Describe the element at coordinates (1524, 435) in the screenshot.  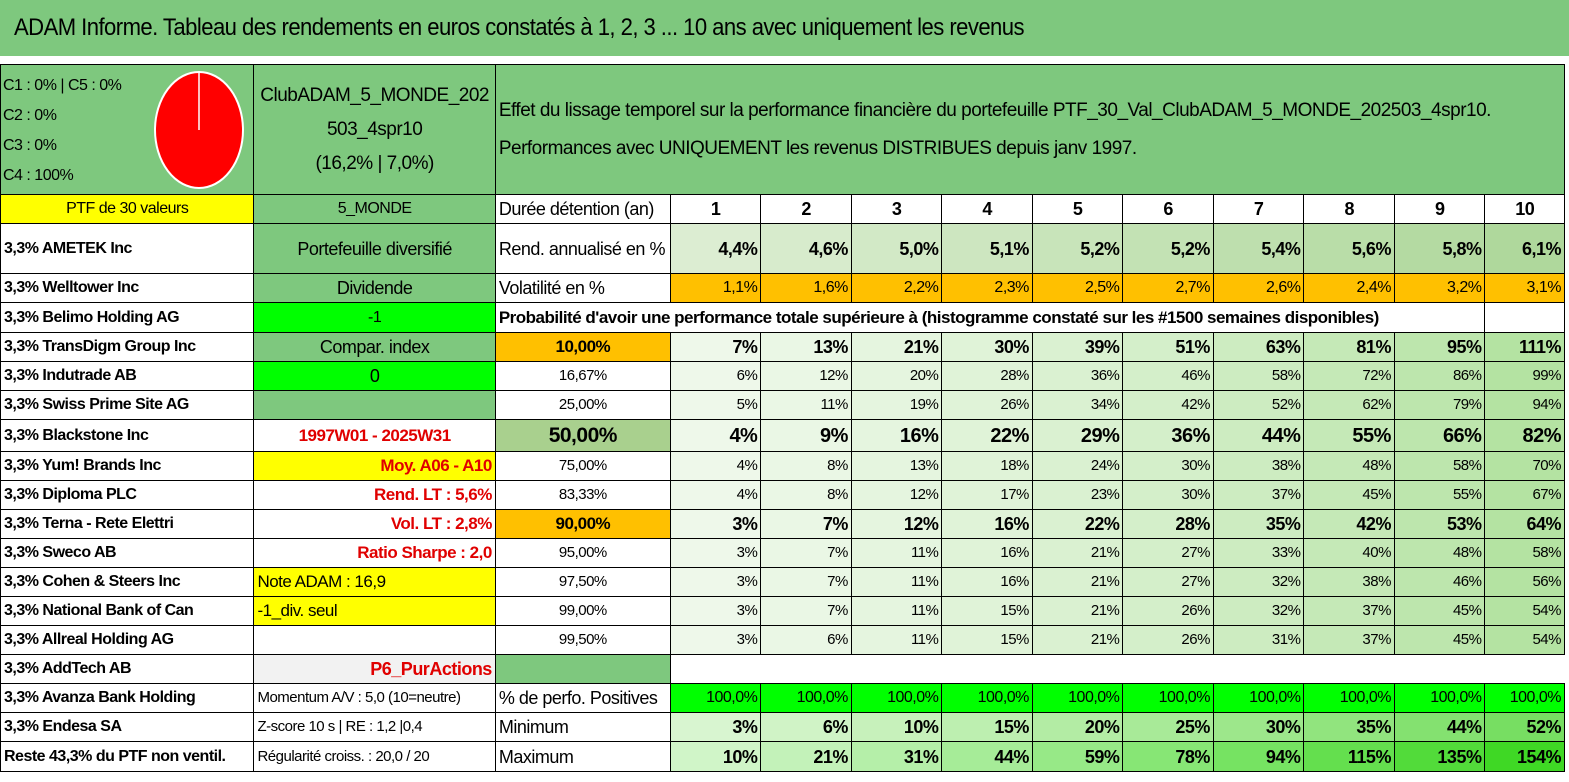
I see `proba-value: 82%` at that location.